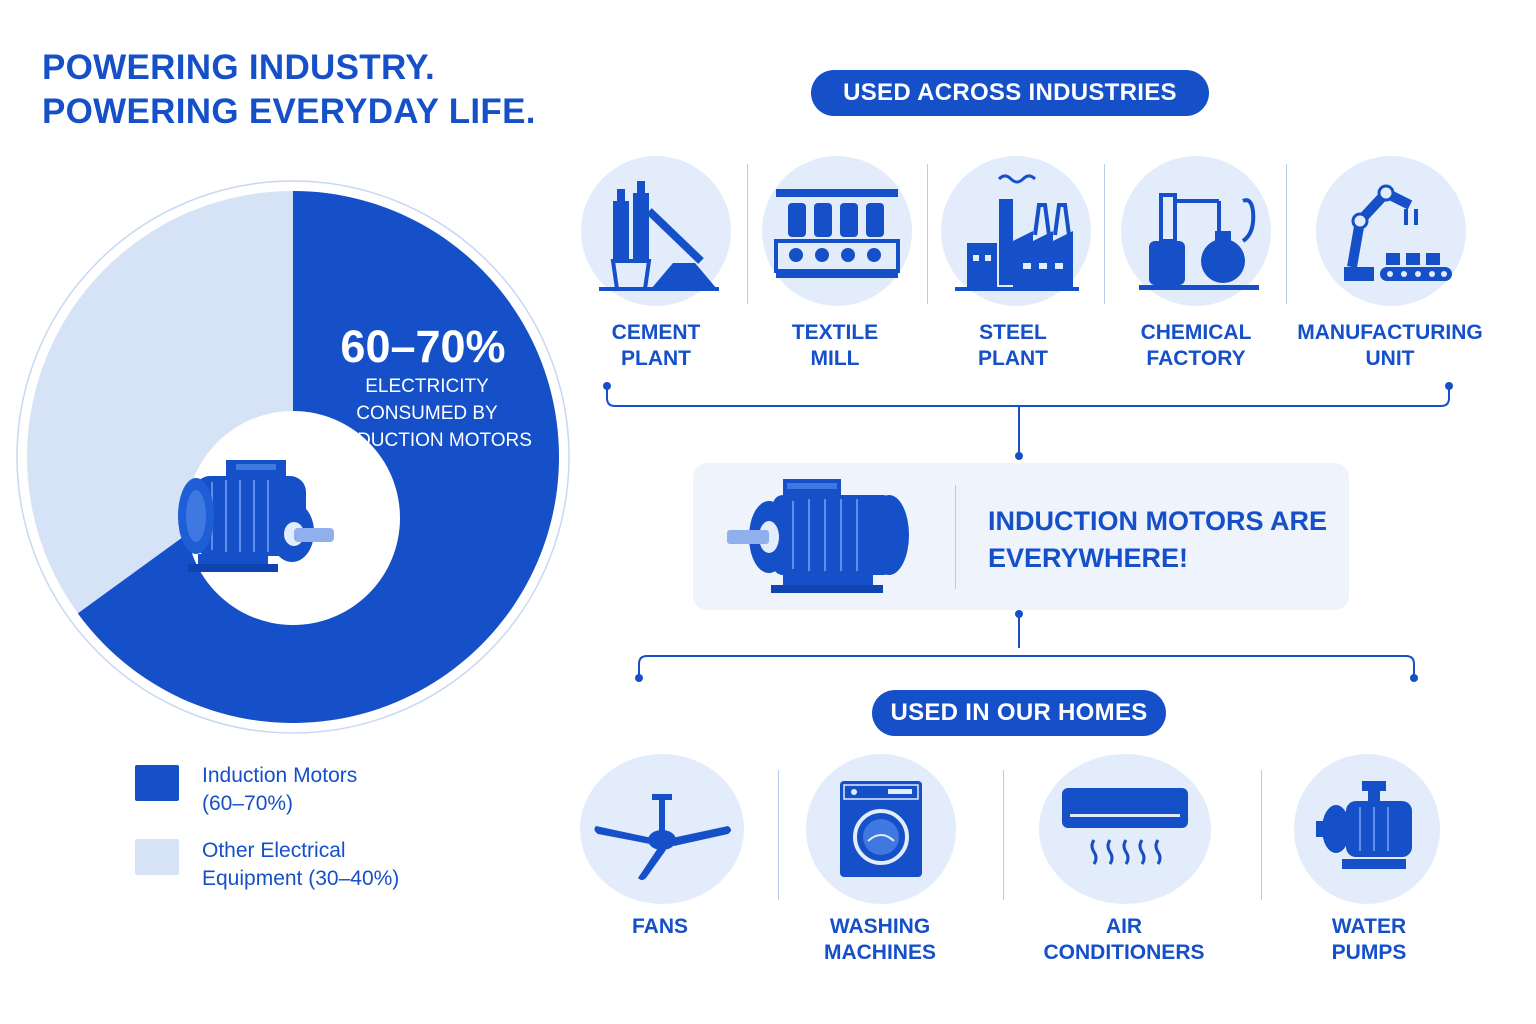  Describe the element at coordinates (248, 803) in the screenshot. I see `legend-value-induction: (60–70%)` at that location.